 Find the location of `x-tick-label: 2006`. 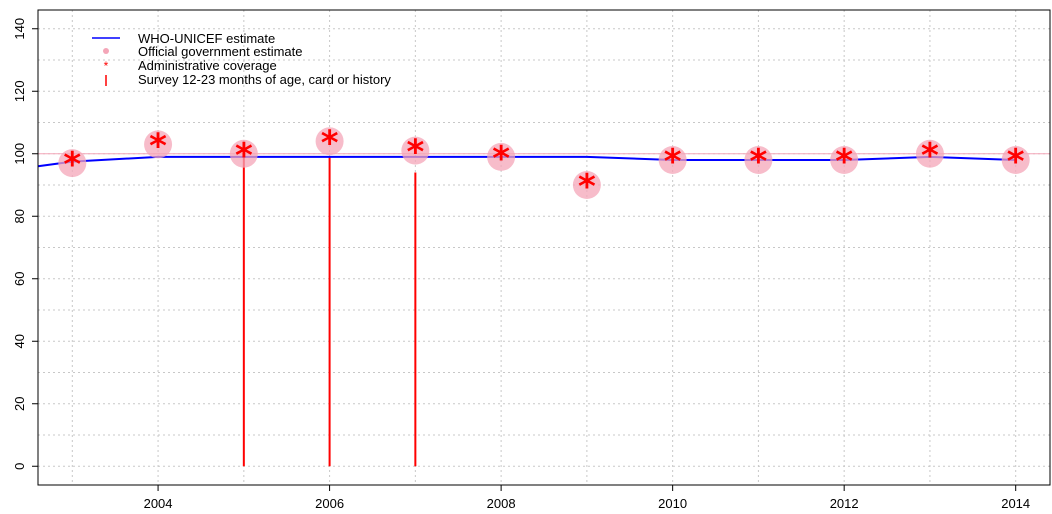

x-tick-label: 2006 is located at coordinates (329, 503).